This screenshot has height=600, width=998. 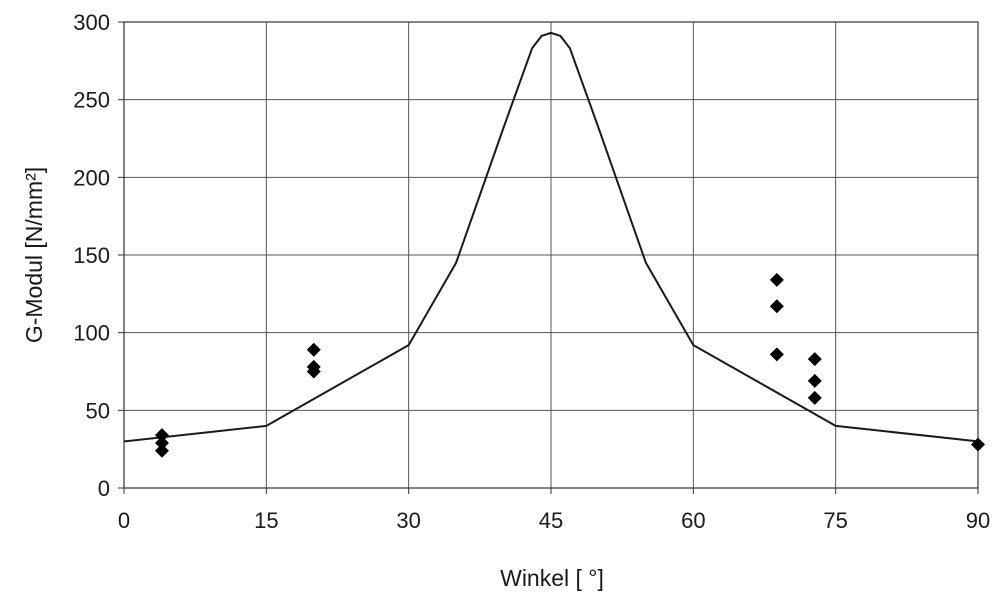 I want to click on y-tick-label: 100, so click(x=91, y=333).